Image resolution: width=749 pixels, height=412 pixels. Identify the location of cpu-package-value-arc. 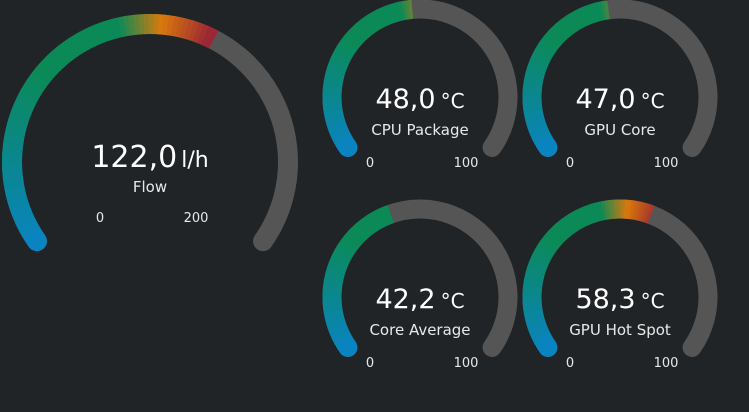
(368, 78).